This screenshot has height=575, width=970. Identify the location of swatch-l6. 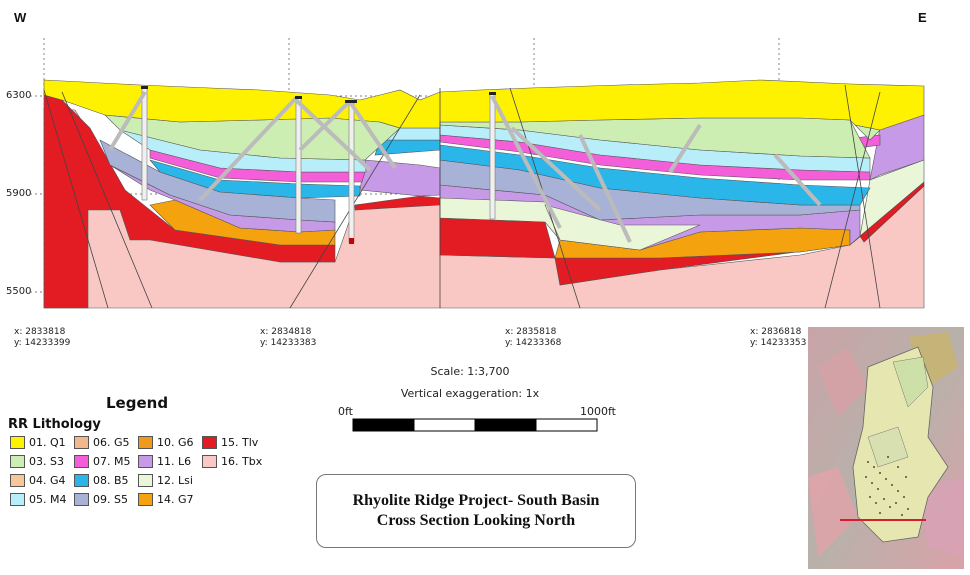
(145, 461).